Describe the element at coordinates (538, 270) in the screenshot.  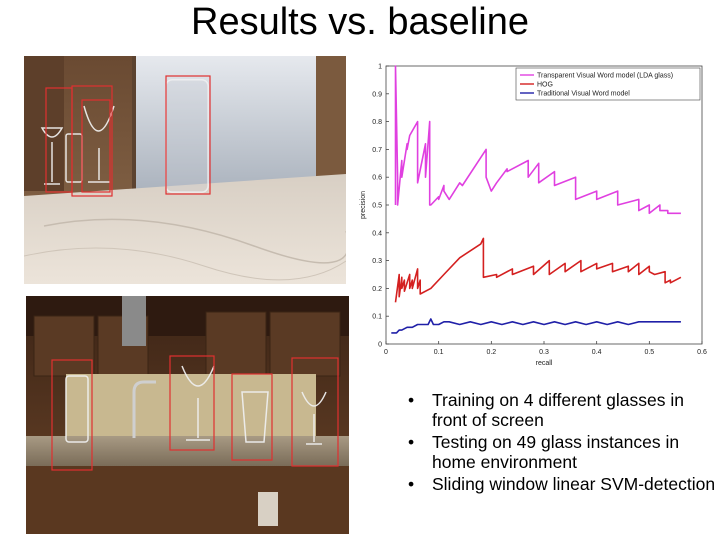
I see `series-hog-line` at that location.